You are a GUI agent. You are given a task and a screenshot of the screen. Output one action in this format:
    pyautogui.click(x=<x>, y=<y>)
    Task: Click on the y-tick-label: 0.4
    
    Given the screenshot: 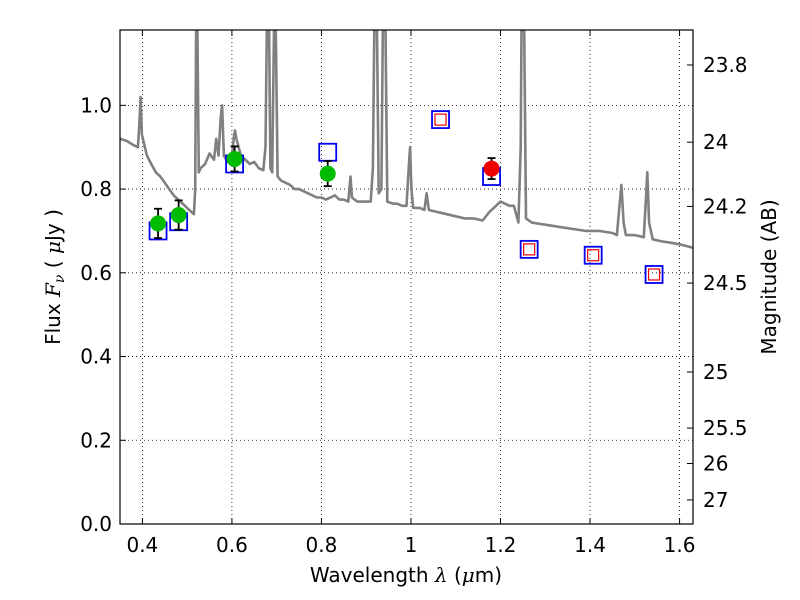 What is the action you would take?
    pyautogui.click(x=96, y=357)
    